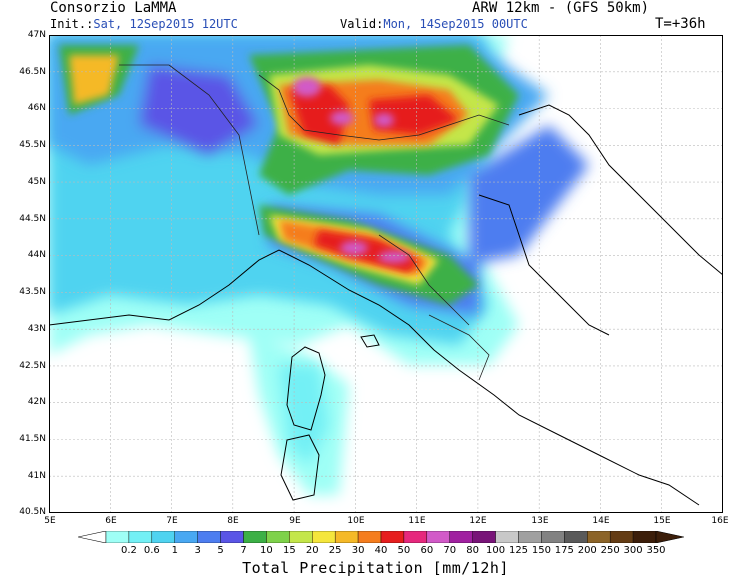  Describe the element at coordinates (151, 550) in the screenshot. I see `scale-label: 0.6` at that location.